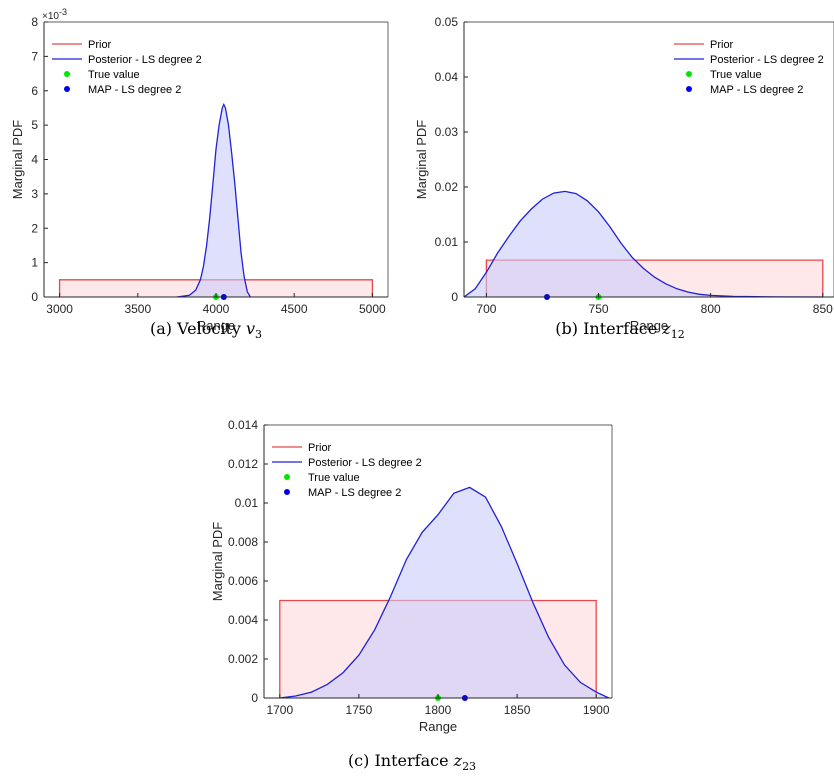 Image resolution: width=834 pixels, height=778 pixels. Describe the element at coordinates (596, 710) in the screenshot. I see `x-tick-label-c: 1900` at that location.